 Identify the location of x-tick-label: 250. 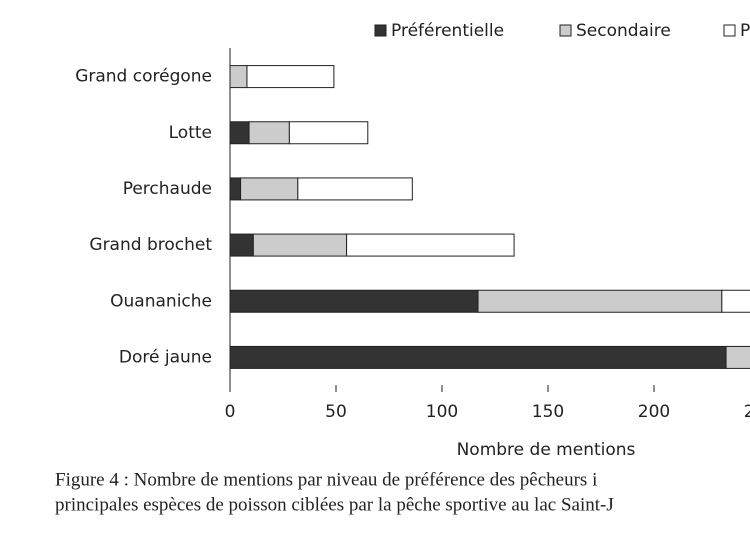
(747, 412).